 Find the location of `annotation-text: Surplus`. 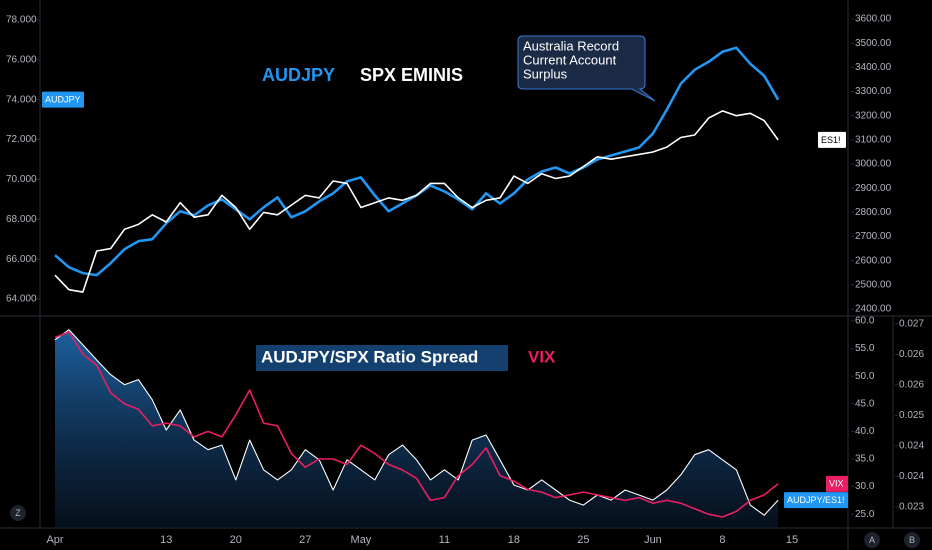

annotation-text: Surplus is located at coordinates (545, 73).